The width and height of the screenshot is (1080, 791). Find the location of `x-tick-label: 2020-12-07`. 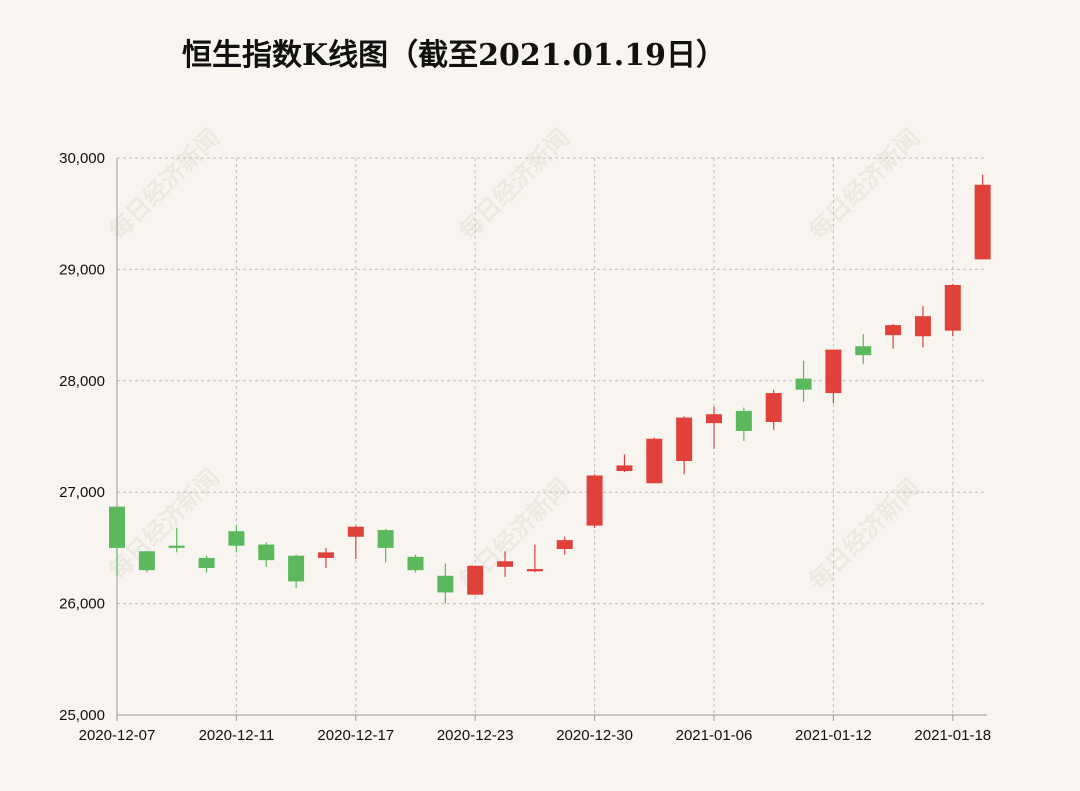

x-tick-label: 2020-12-07 is located at coordinates (117, 735).